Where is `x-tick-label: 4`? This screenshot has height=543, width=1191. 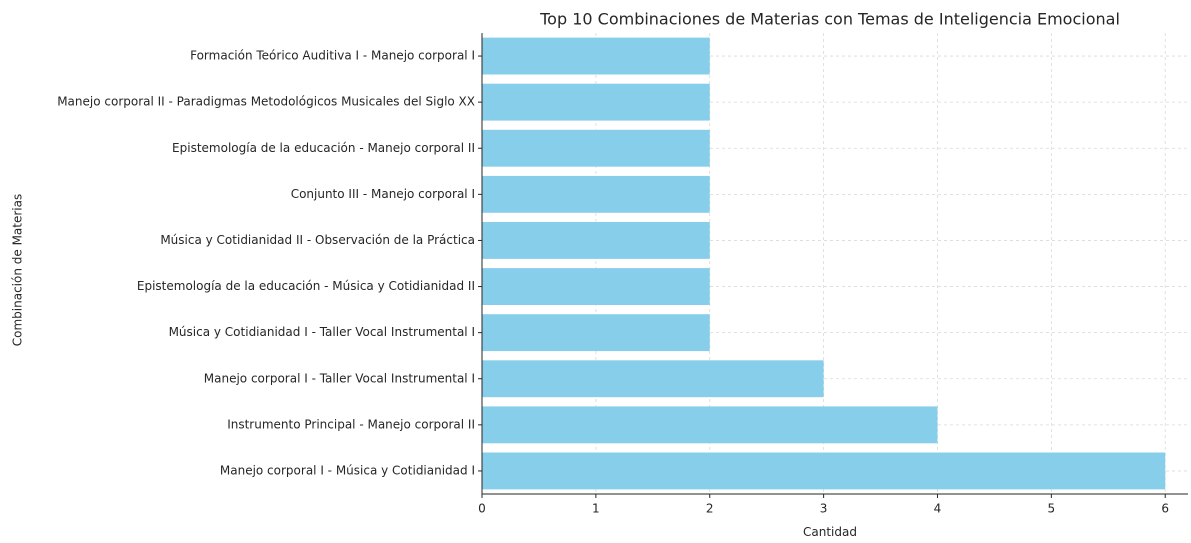 x-tick-label: 4 is located at coordinates (938, 509).